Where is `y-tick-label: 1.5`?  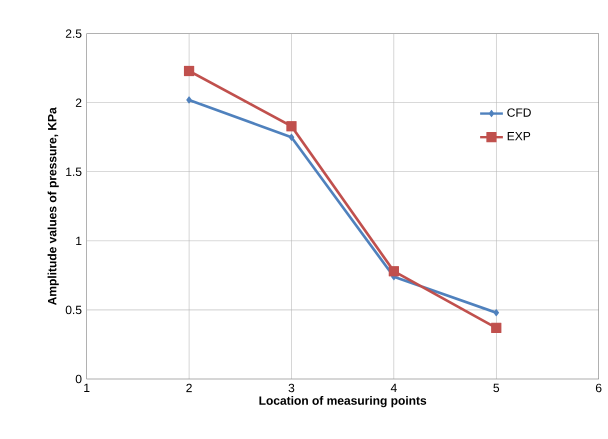 y-tick-label: 1.5 is located at coordinates (74, 172).